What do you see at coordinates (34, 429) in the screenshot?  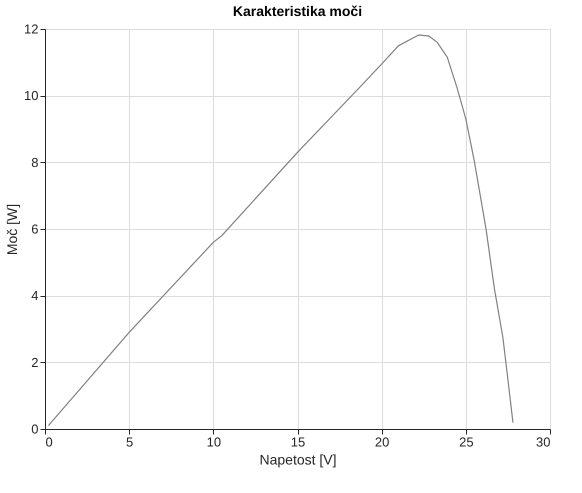 I see `y-tick-label: 0` at bounding box center [34, 429].